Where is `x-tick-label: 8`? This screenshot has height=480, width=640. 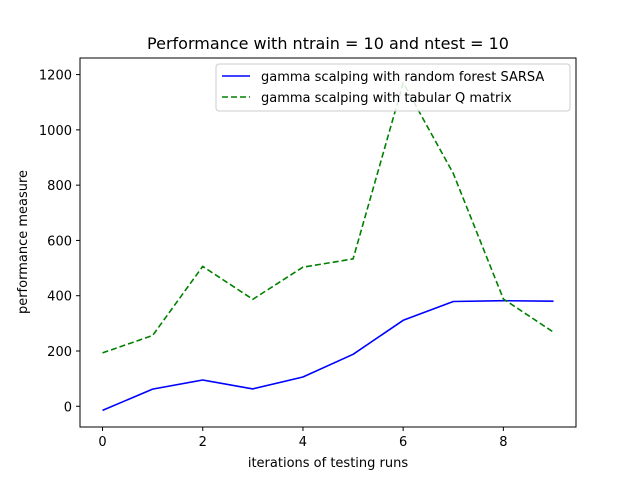
x-tick-label: 8 is located at coordinates (503, 442).